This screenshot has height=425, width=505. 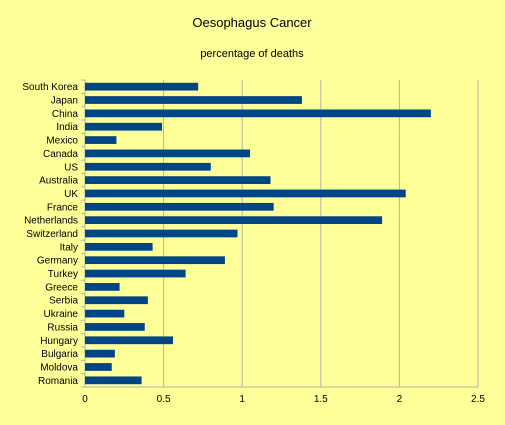 What do you see at coordinates (59, 354) in the screenshot?
I see `category-label: Bulgaria` at bounding box center [59, 354].